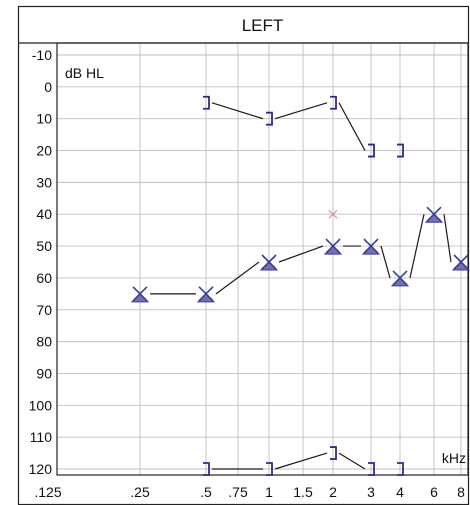  I want to click on y-tick-label: 90, so click(44, 373).